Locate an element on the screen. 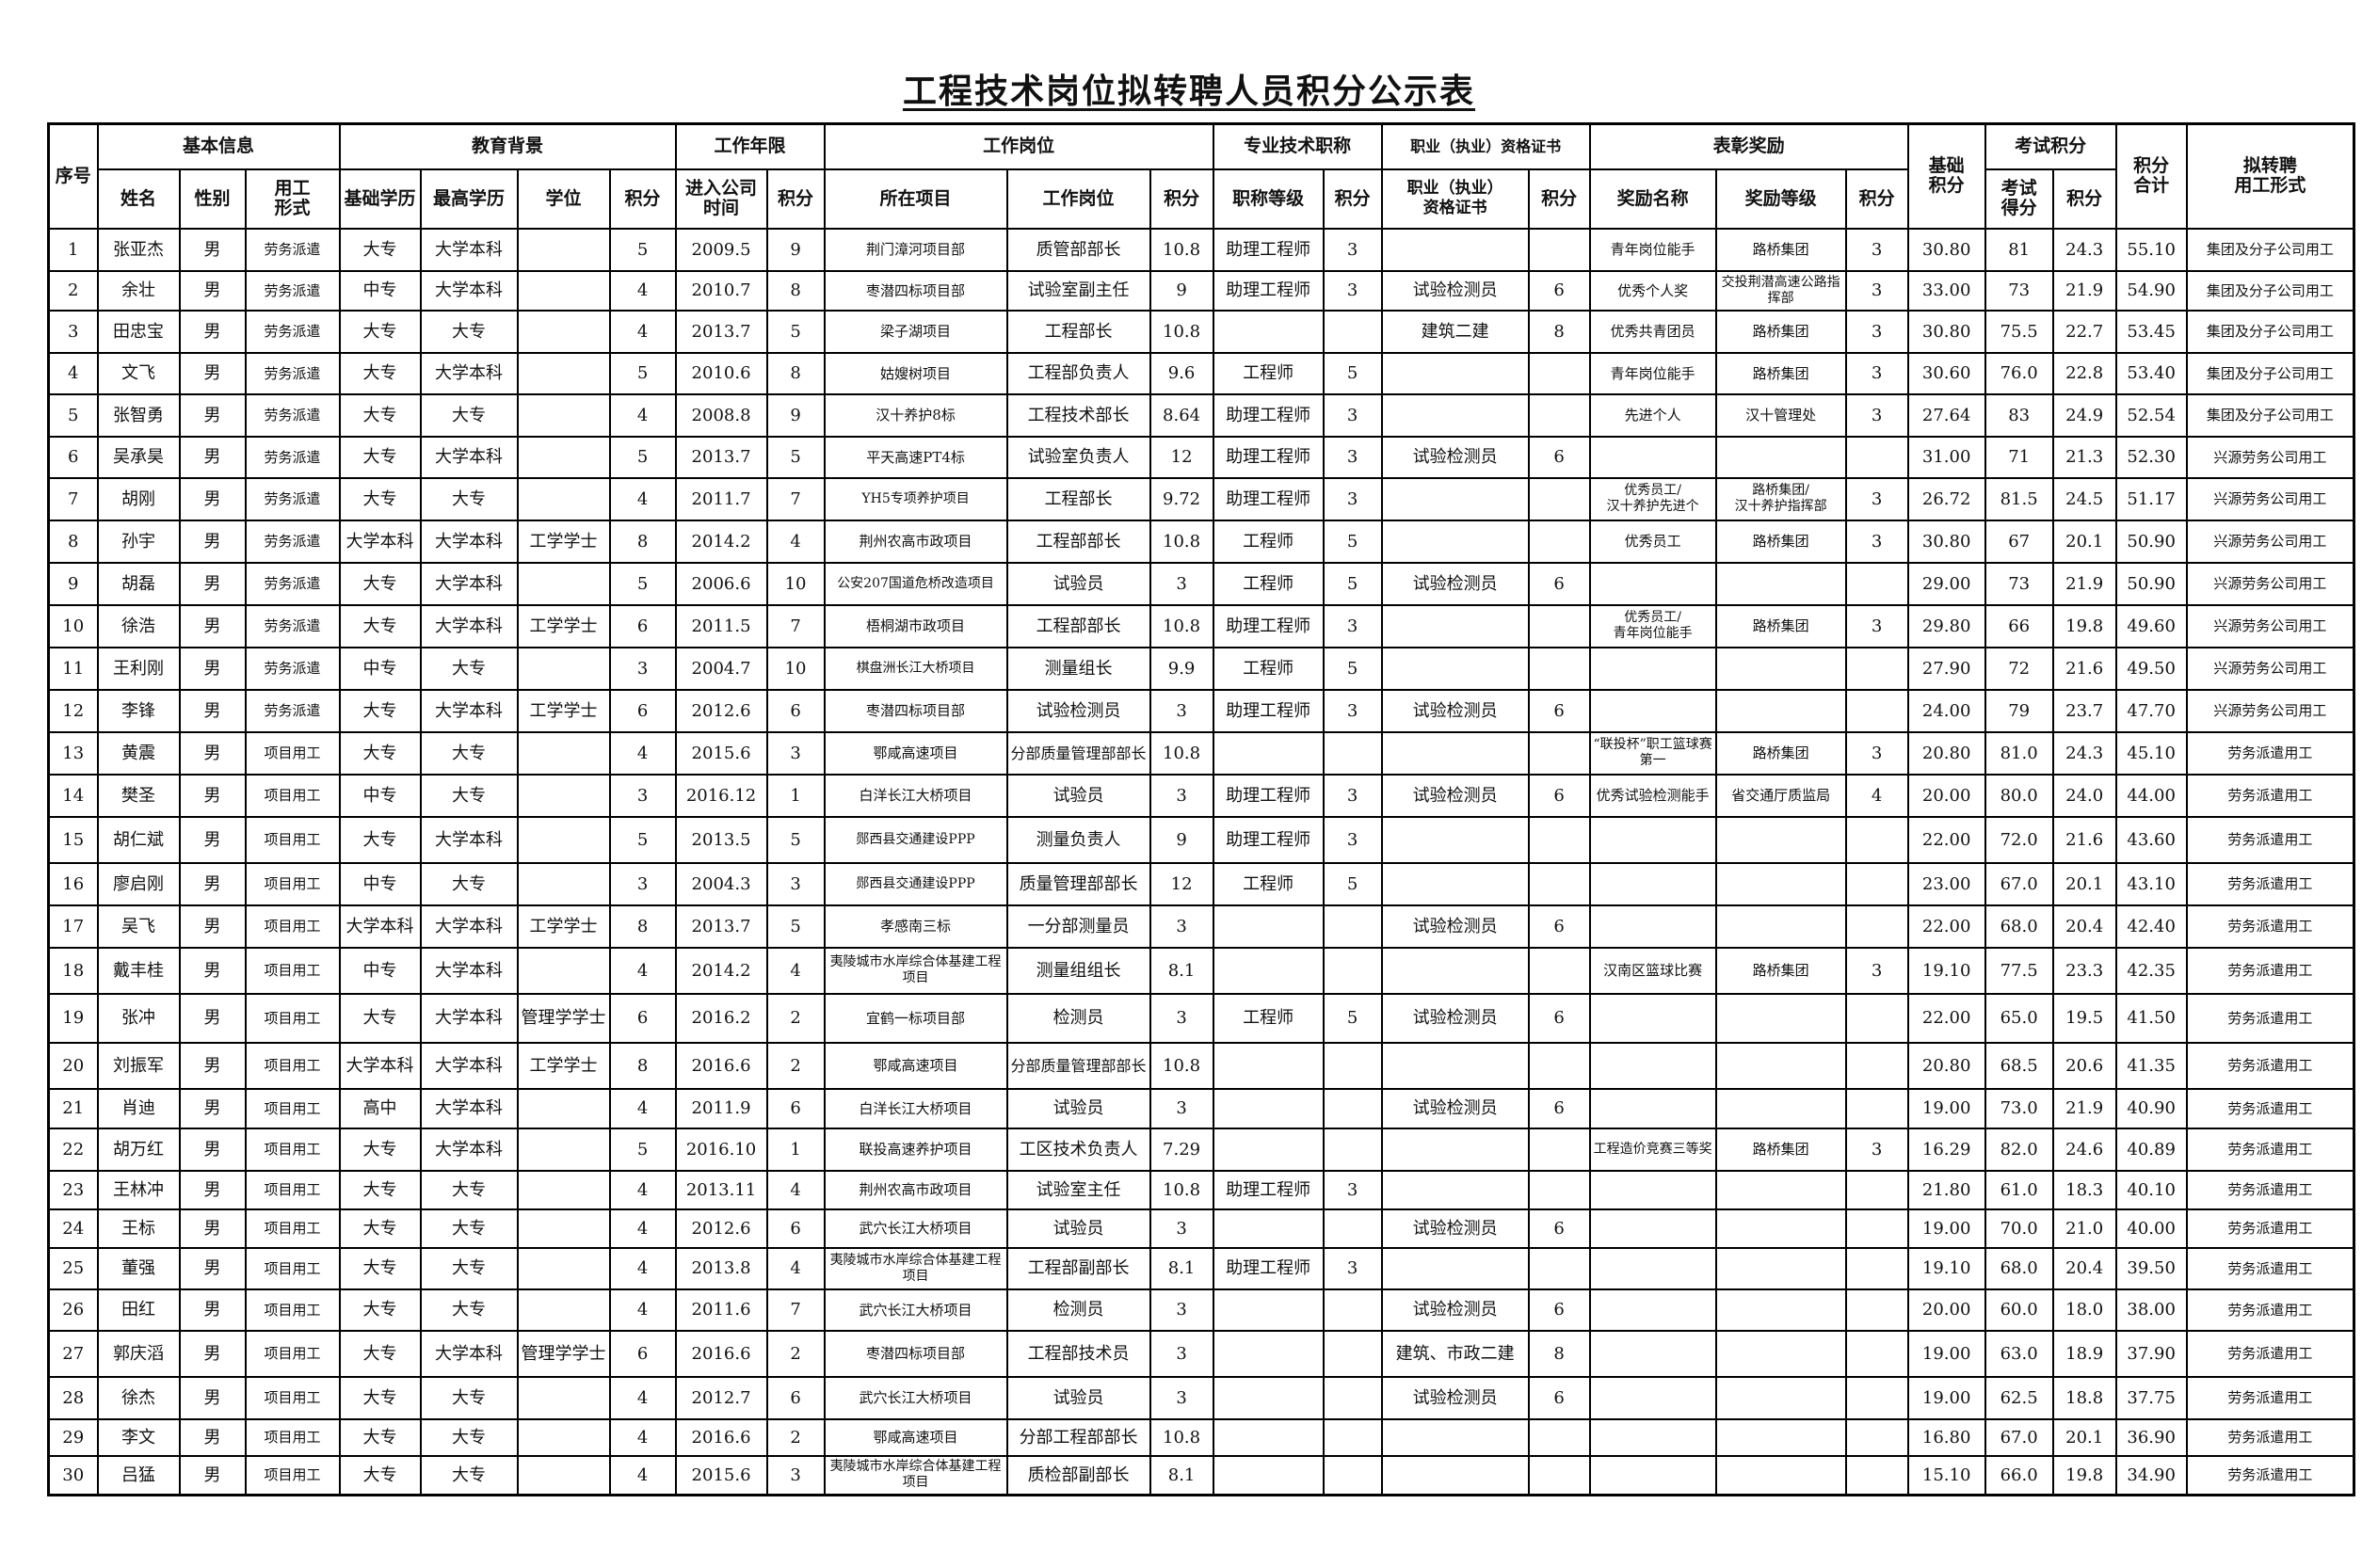  cell-position-score: 3 is located at coordinates (1181, 583).